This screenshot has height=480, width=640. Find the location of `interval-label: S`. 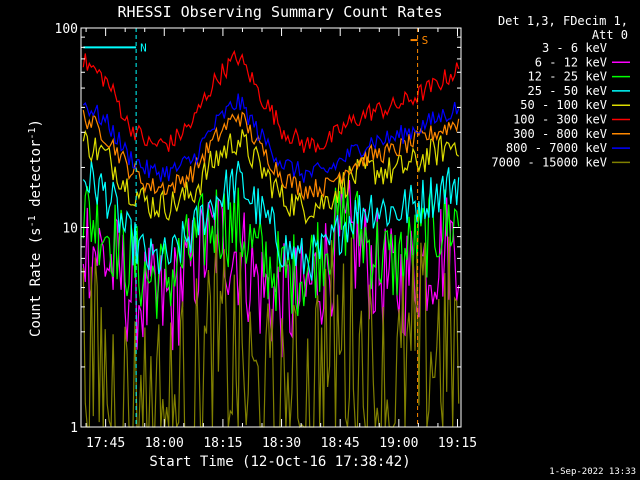

interval-label: S is located at coordinates (425, 40).